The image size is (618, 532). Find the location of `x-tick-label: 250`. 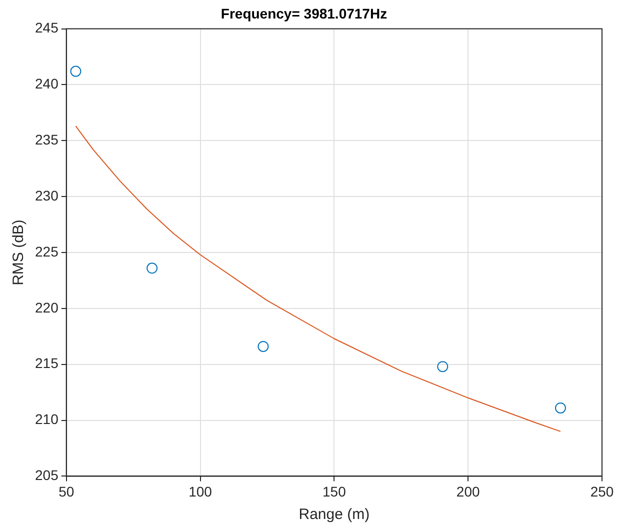

x-tick-label: 250 is located at coordinates (602, 491).